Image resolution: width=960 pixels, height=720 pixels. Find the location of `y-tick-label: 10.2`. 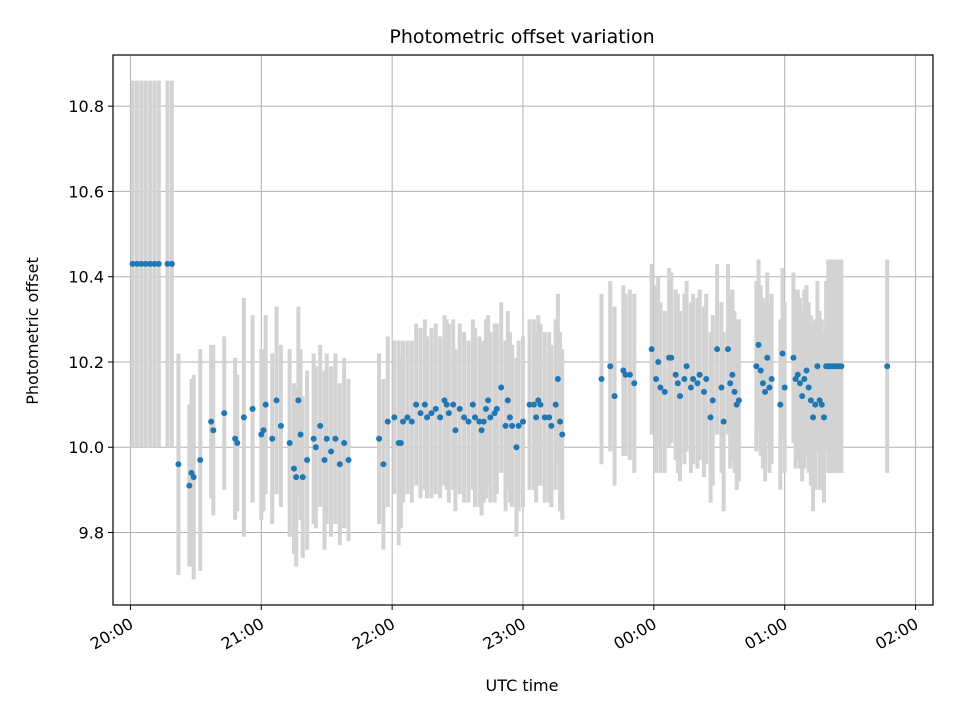

y-tick-label: 10.2 is located at coordinates (86, 362).